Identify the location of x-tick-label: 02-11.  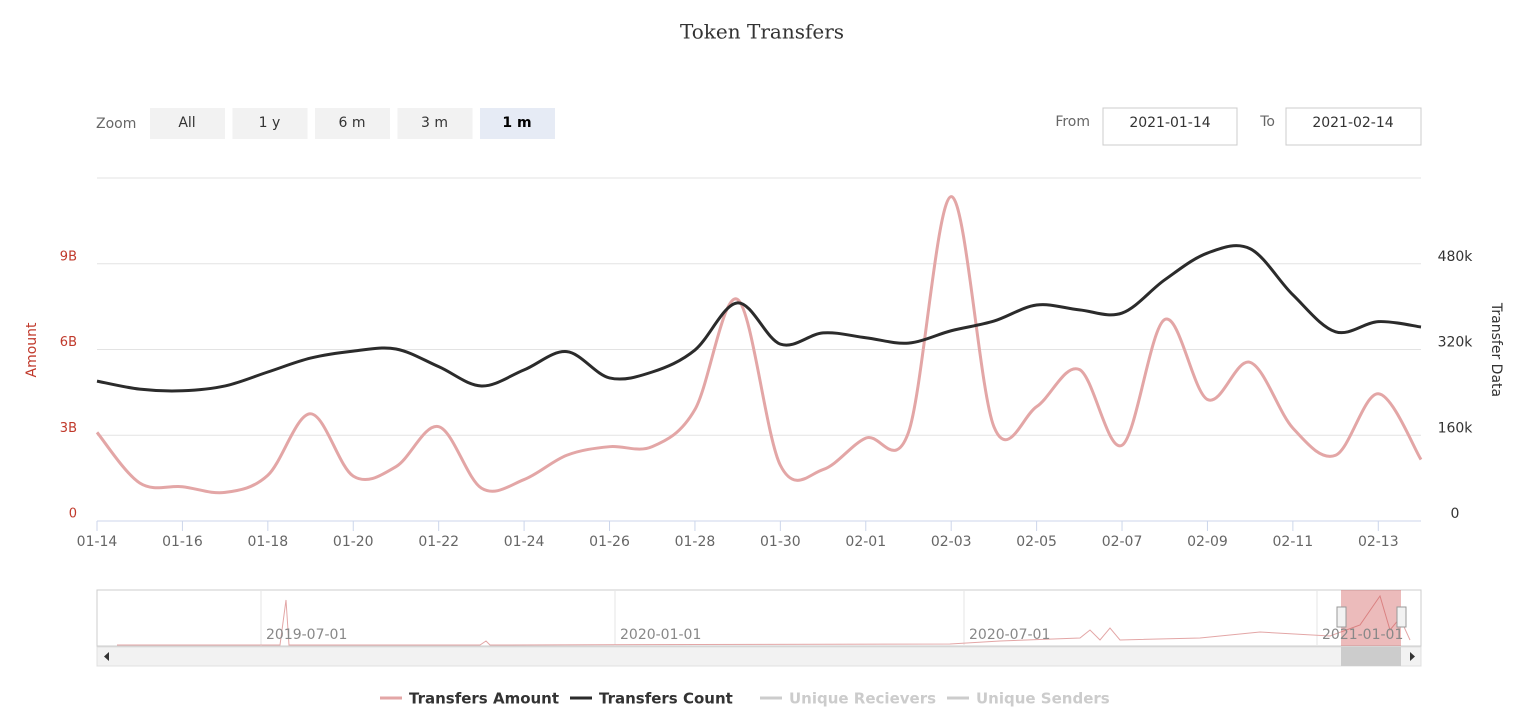
(1293, 542).